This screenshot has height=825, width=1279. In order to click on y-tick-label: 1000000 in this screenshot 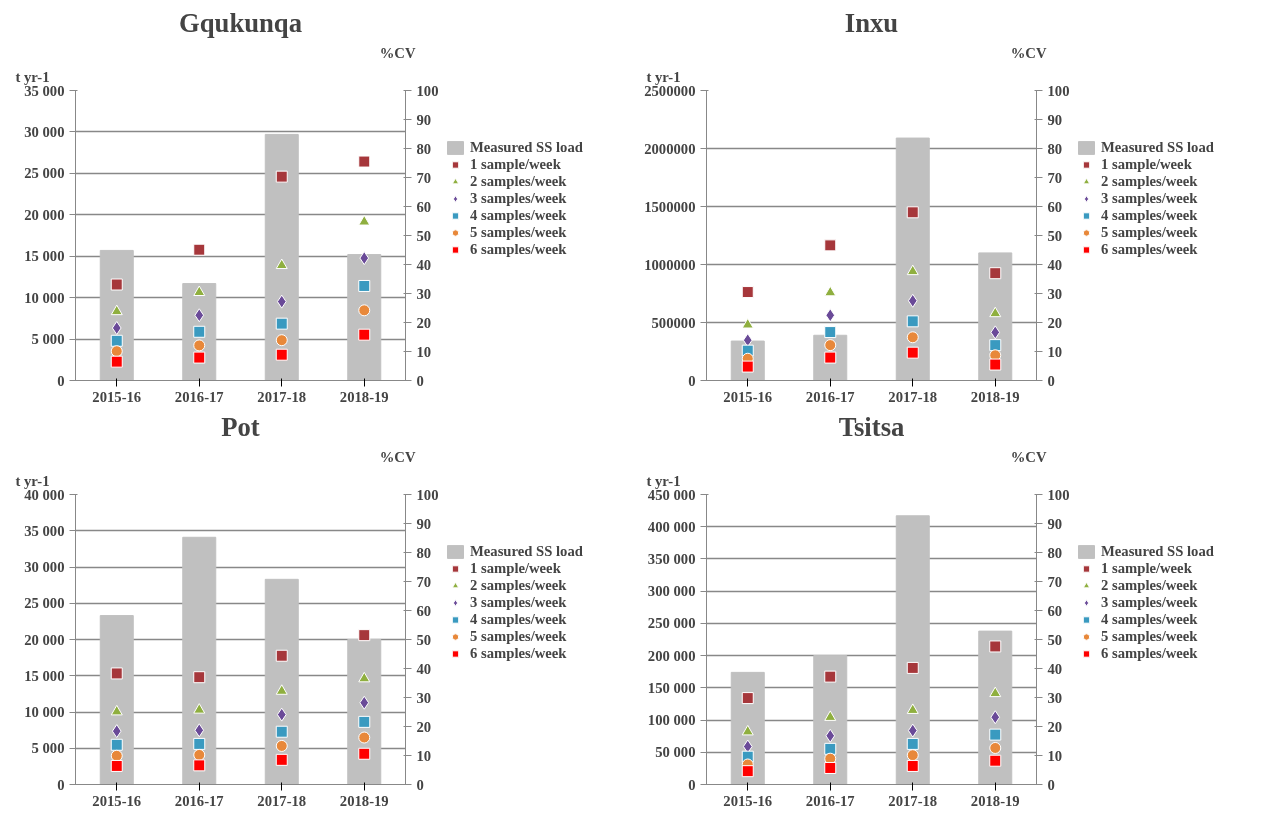, I will do `click(670, 264)`.